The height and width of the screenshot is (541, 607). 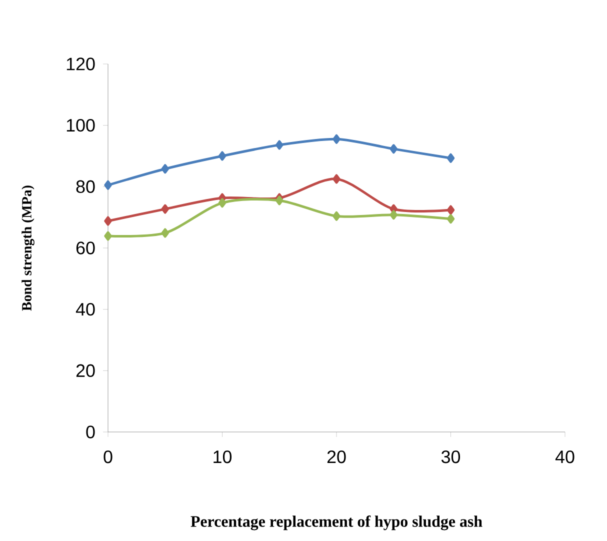 What do you see at coordinates (336, 523) in the screenshot?
I see `x-axis-title: Percentage replacement of hypo sludge ash` at bounding box center [336, 523].